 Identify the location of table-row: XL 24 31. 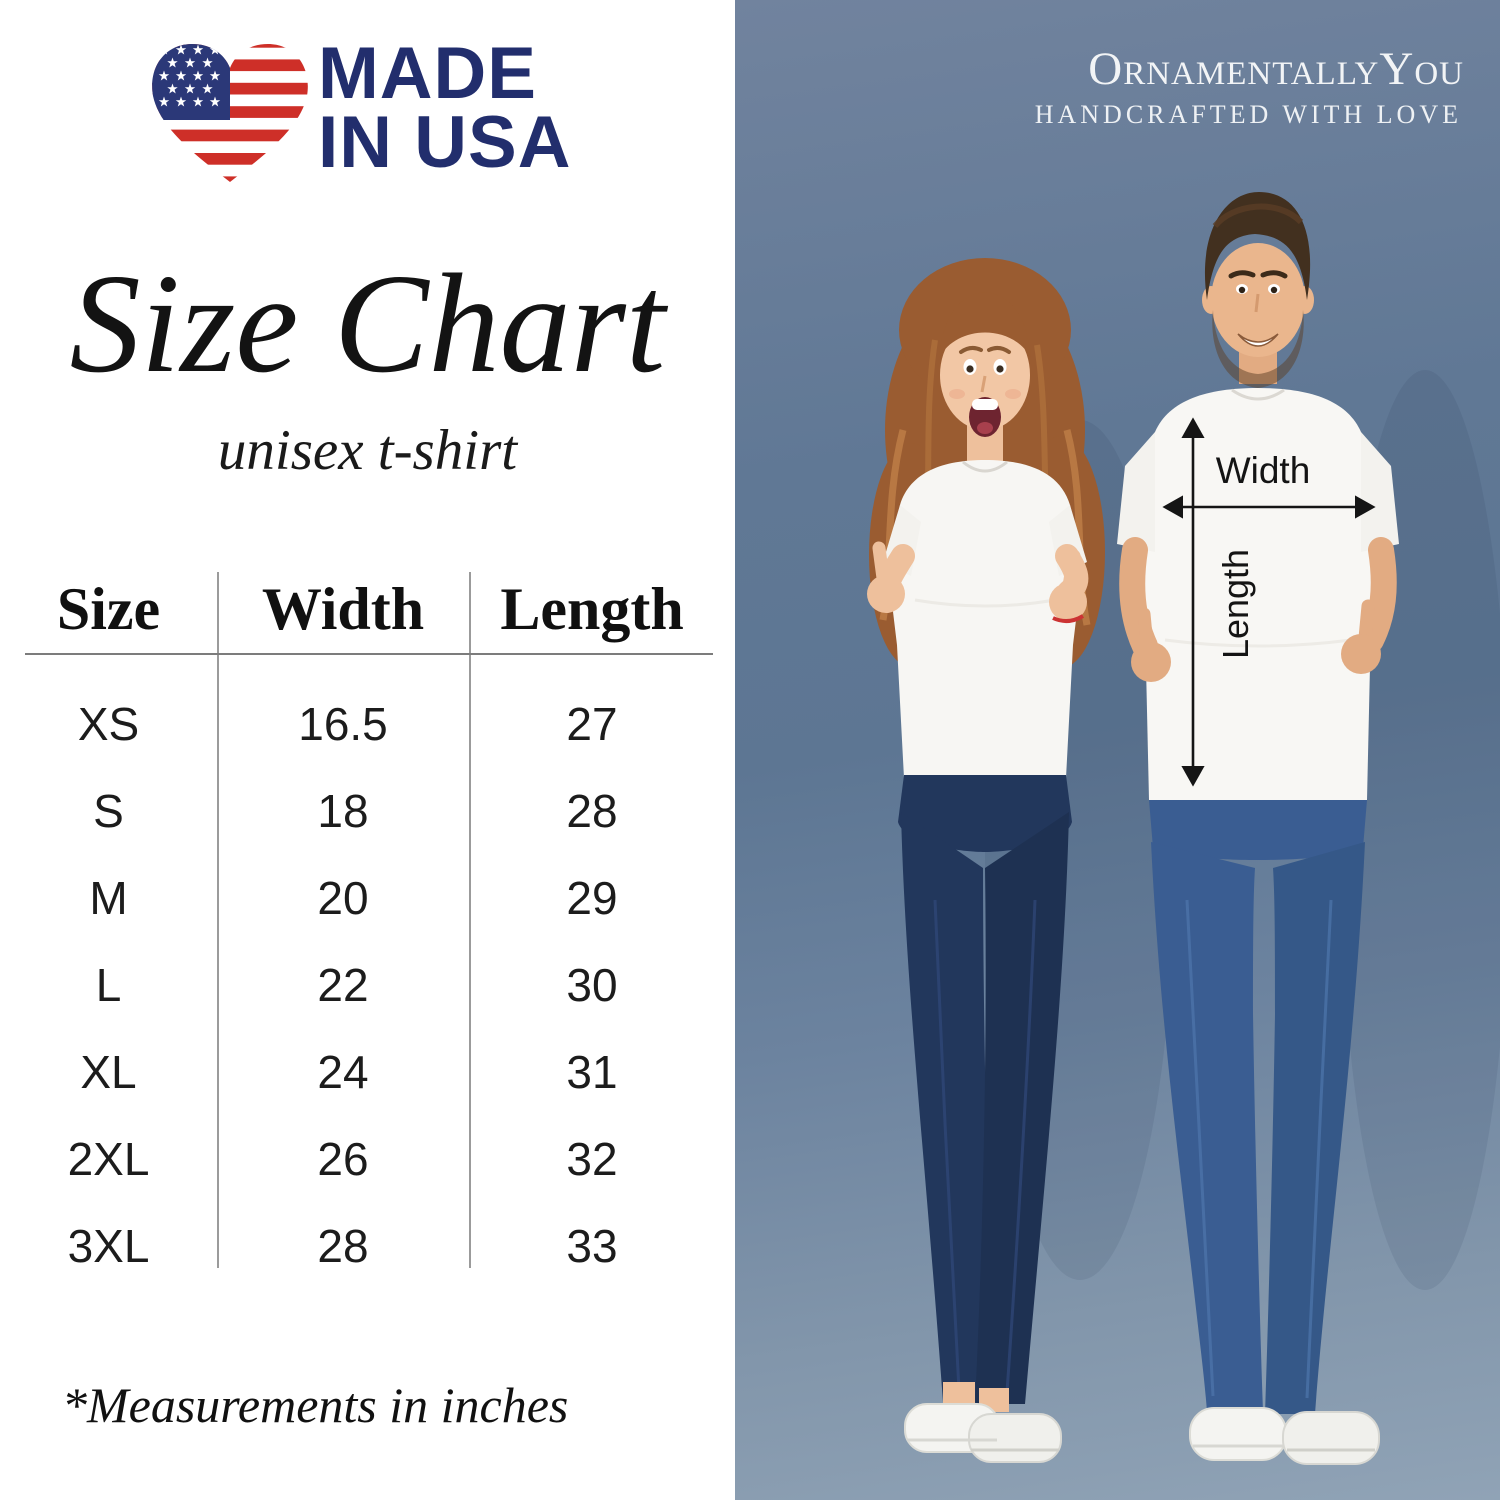
(357, 1071).